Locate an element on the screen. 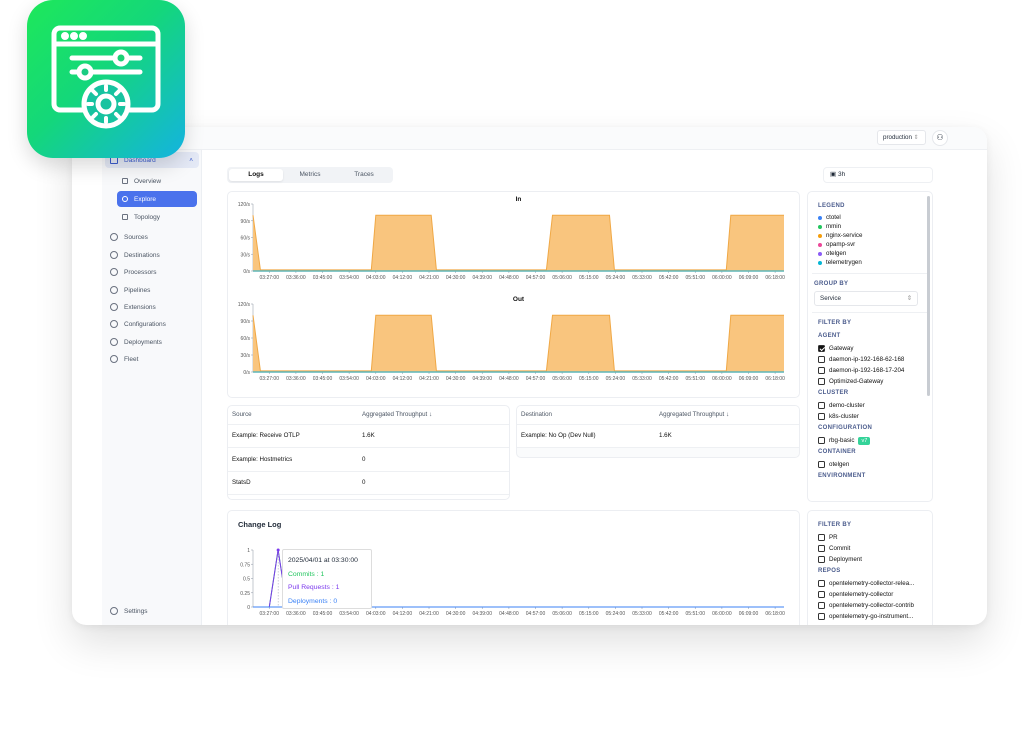 This screenshot has height=735, width=1024. sidebar-item-extensions: Extensions is located at coordinates (152, 307).